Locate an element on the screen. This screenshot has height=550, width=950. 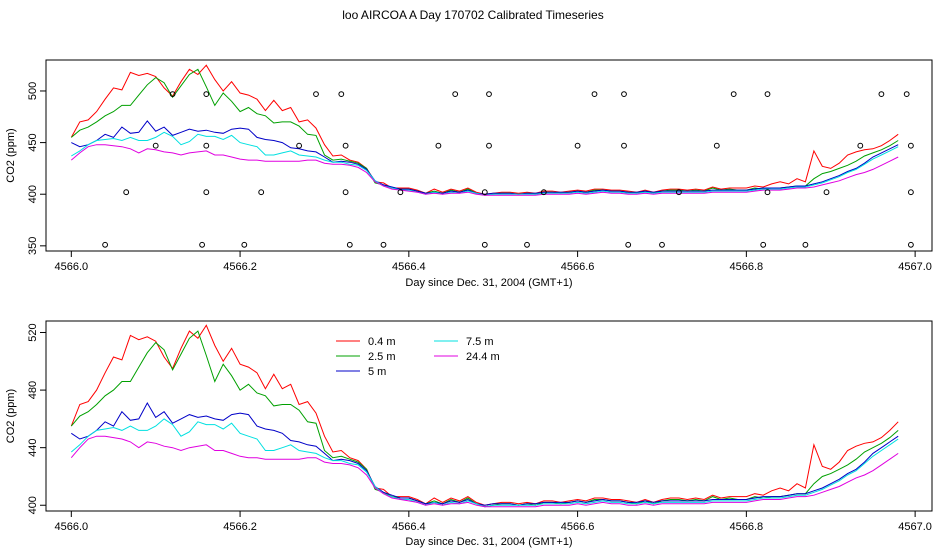
series-line-24-4-m is located at coordinates (484, 471).